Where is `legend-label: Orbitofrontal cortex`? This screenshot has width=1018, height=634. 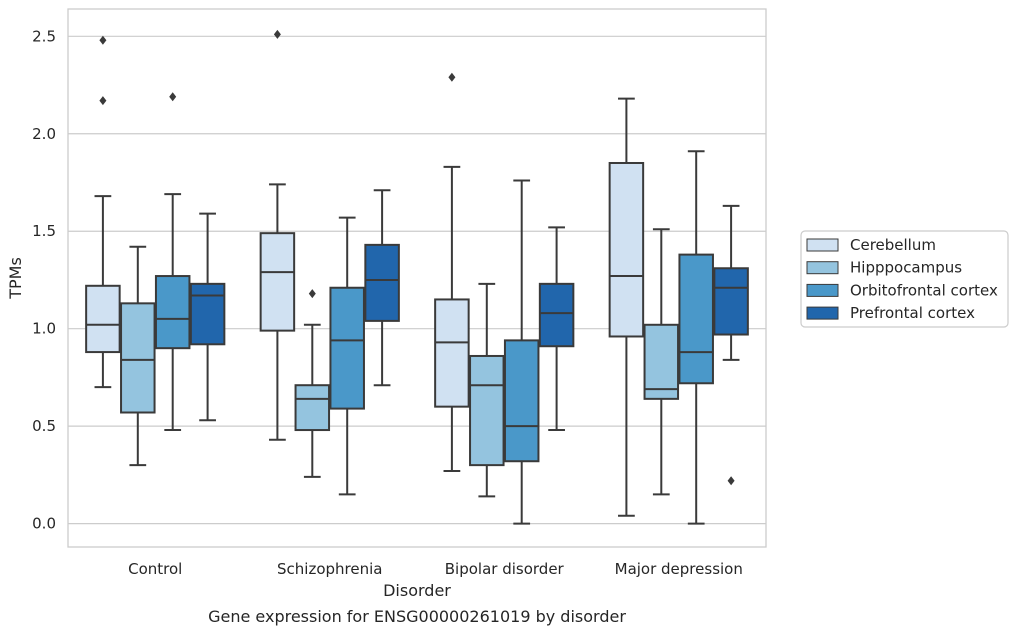 legend-label: Orbitofrontal cortex is located at coordinates (924, 290).